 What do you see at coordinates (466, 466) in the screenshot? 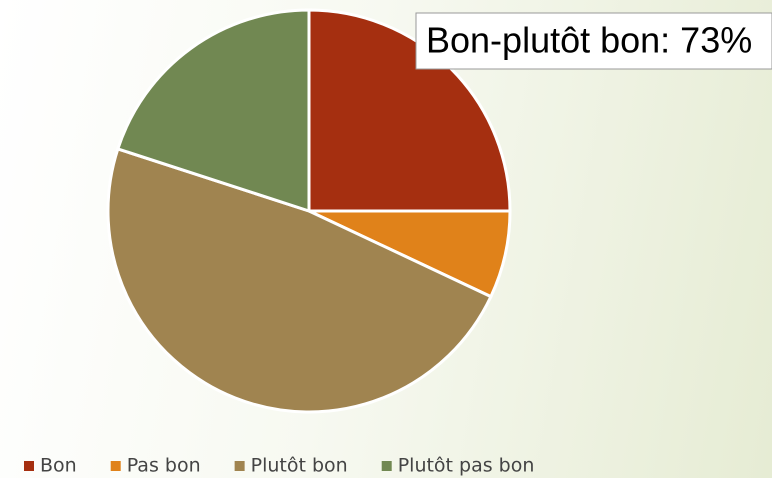
I see `legend-label: Plutôt pas bon` at bounding box center [466, 466].